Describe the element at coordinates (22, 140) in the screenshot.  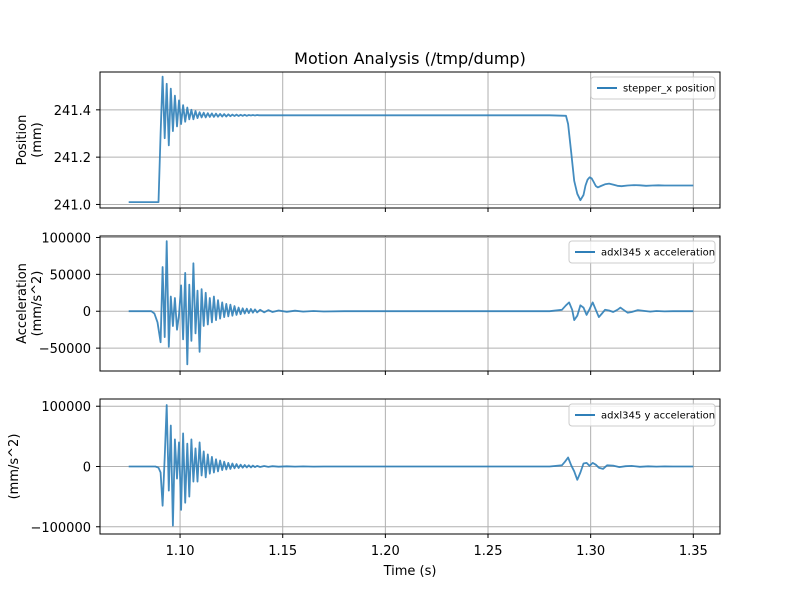
I see `y-axis-label: Position` at that location.